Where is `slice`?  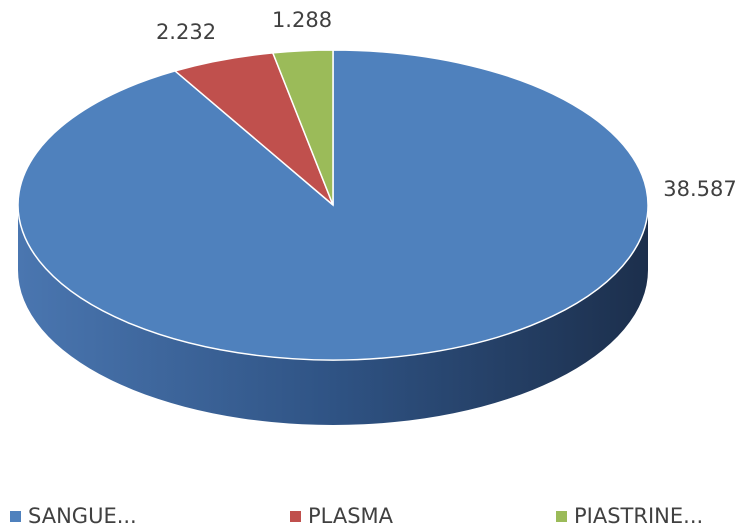 slice is located at coordinates (302, 127).